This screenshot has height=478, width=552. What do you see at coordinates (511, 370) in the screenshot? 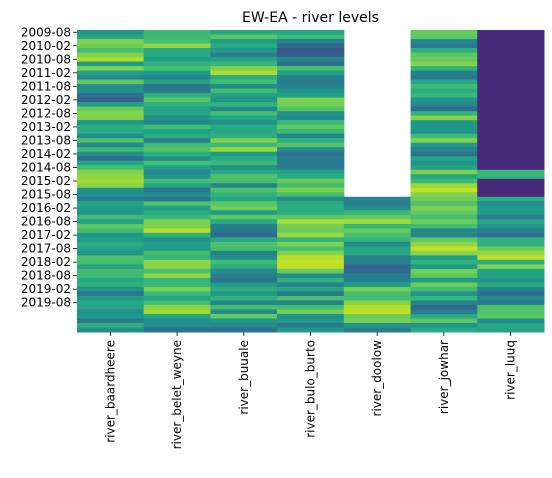
I see `x-tick-label: river_luuq` at bounding box center [511, 370].